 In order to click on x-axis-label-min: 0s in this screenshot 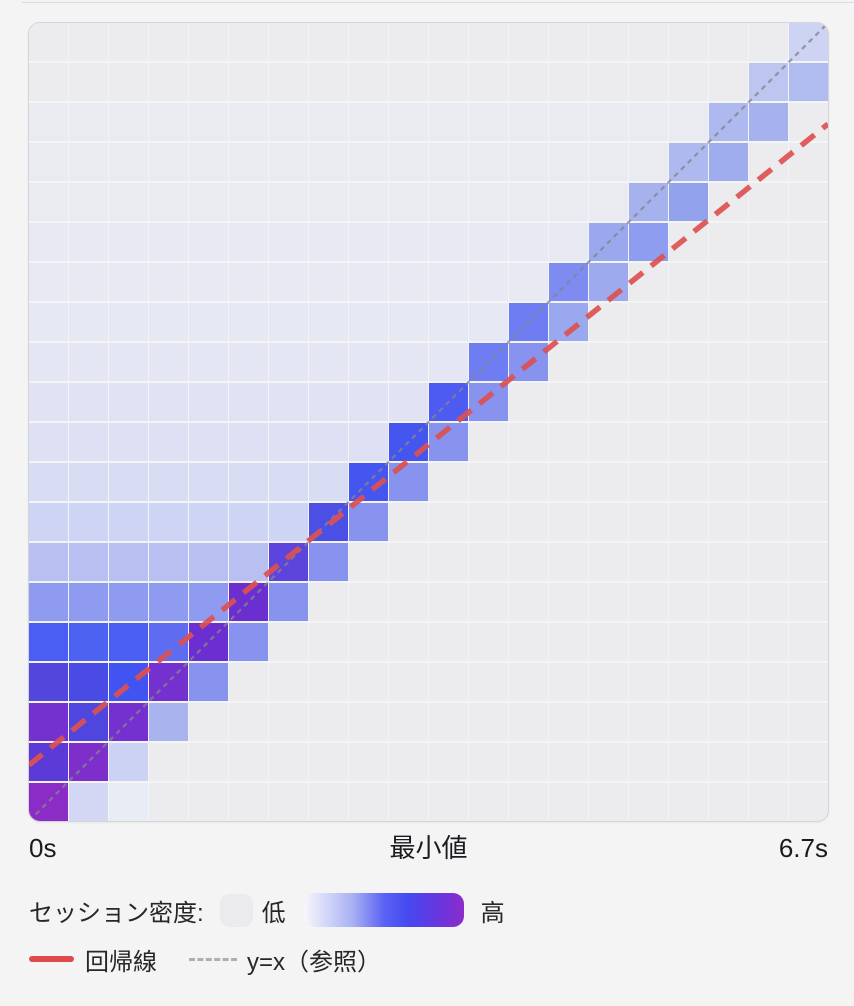, I will do `click(43, 848)`.